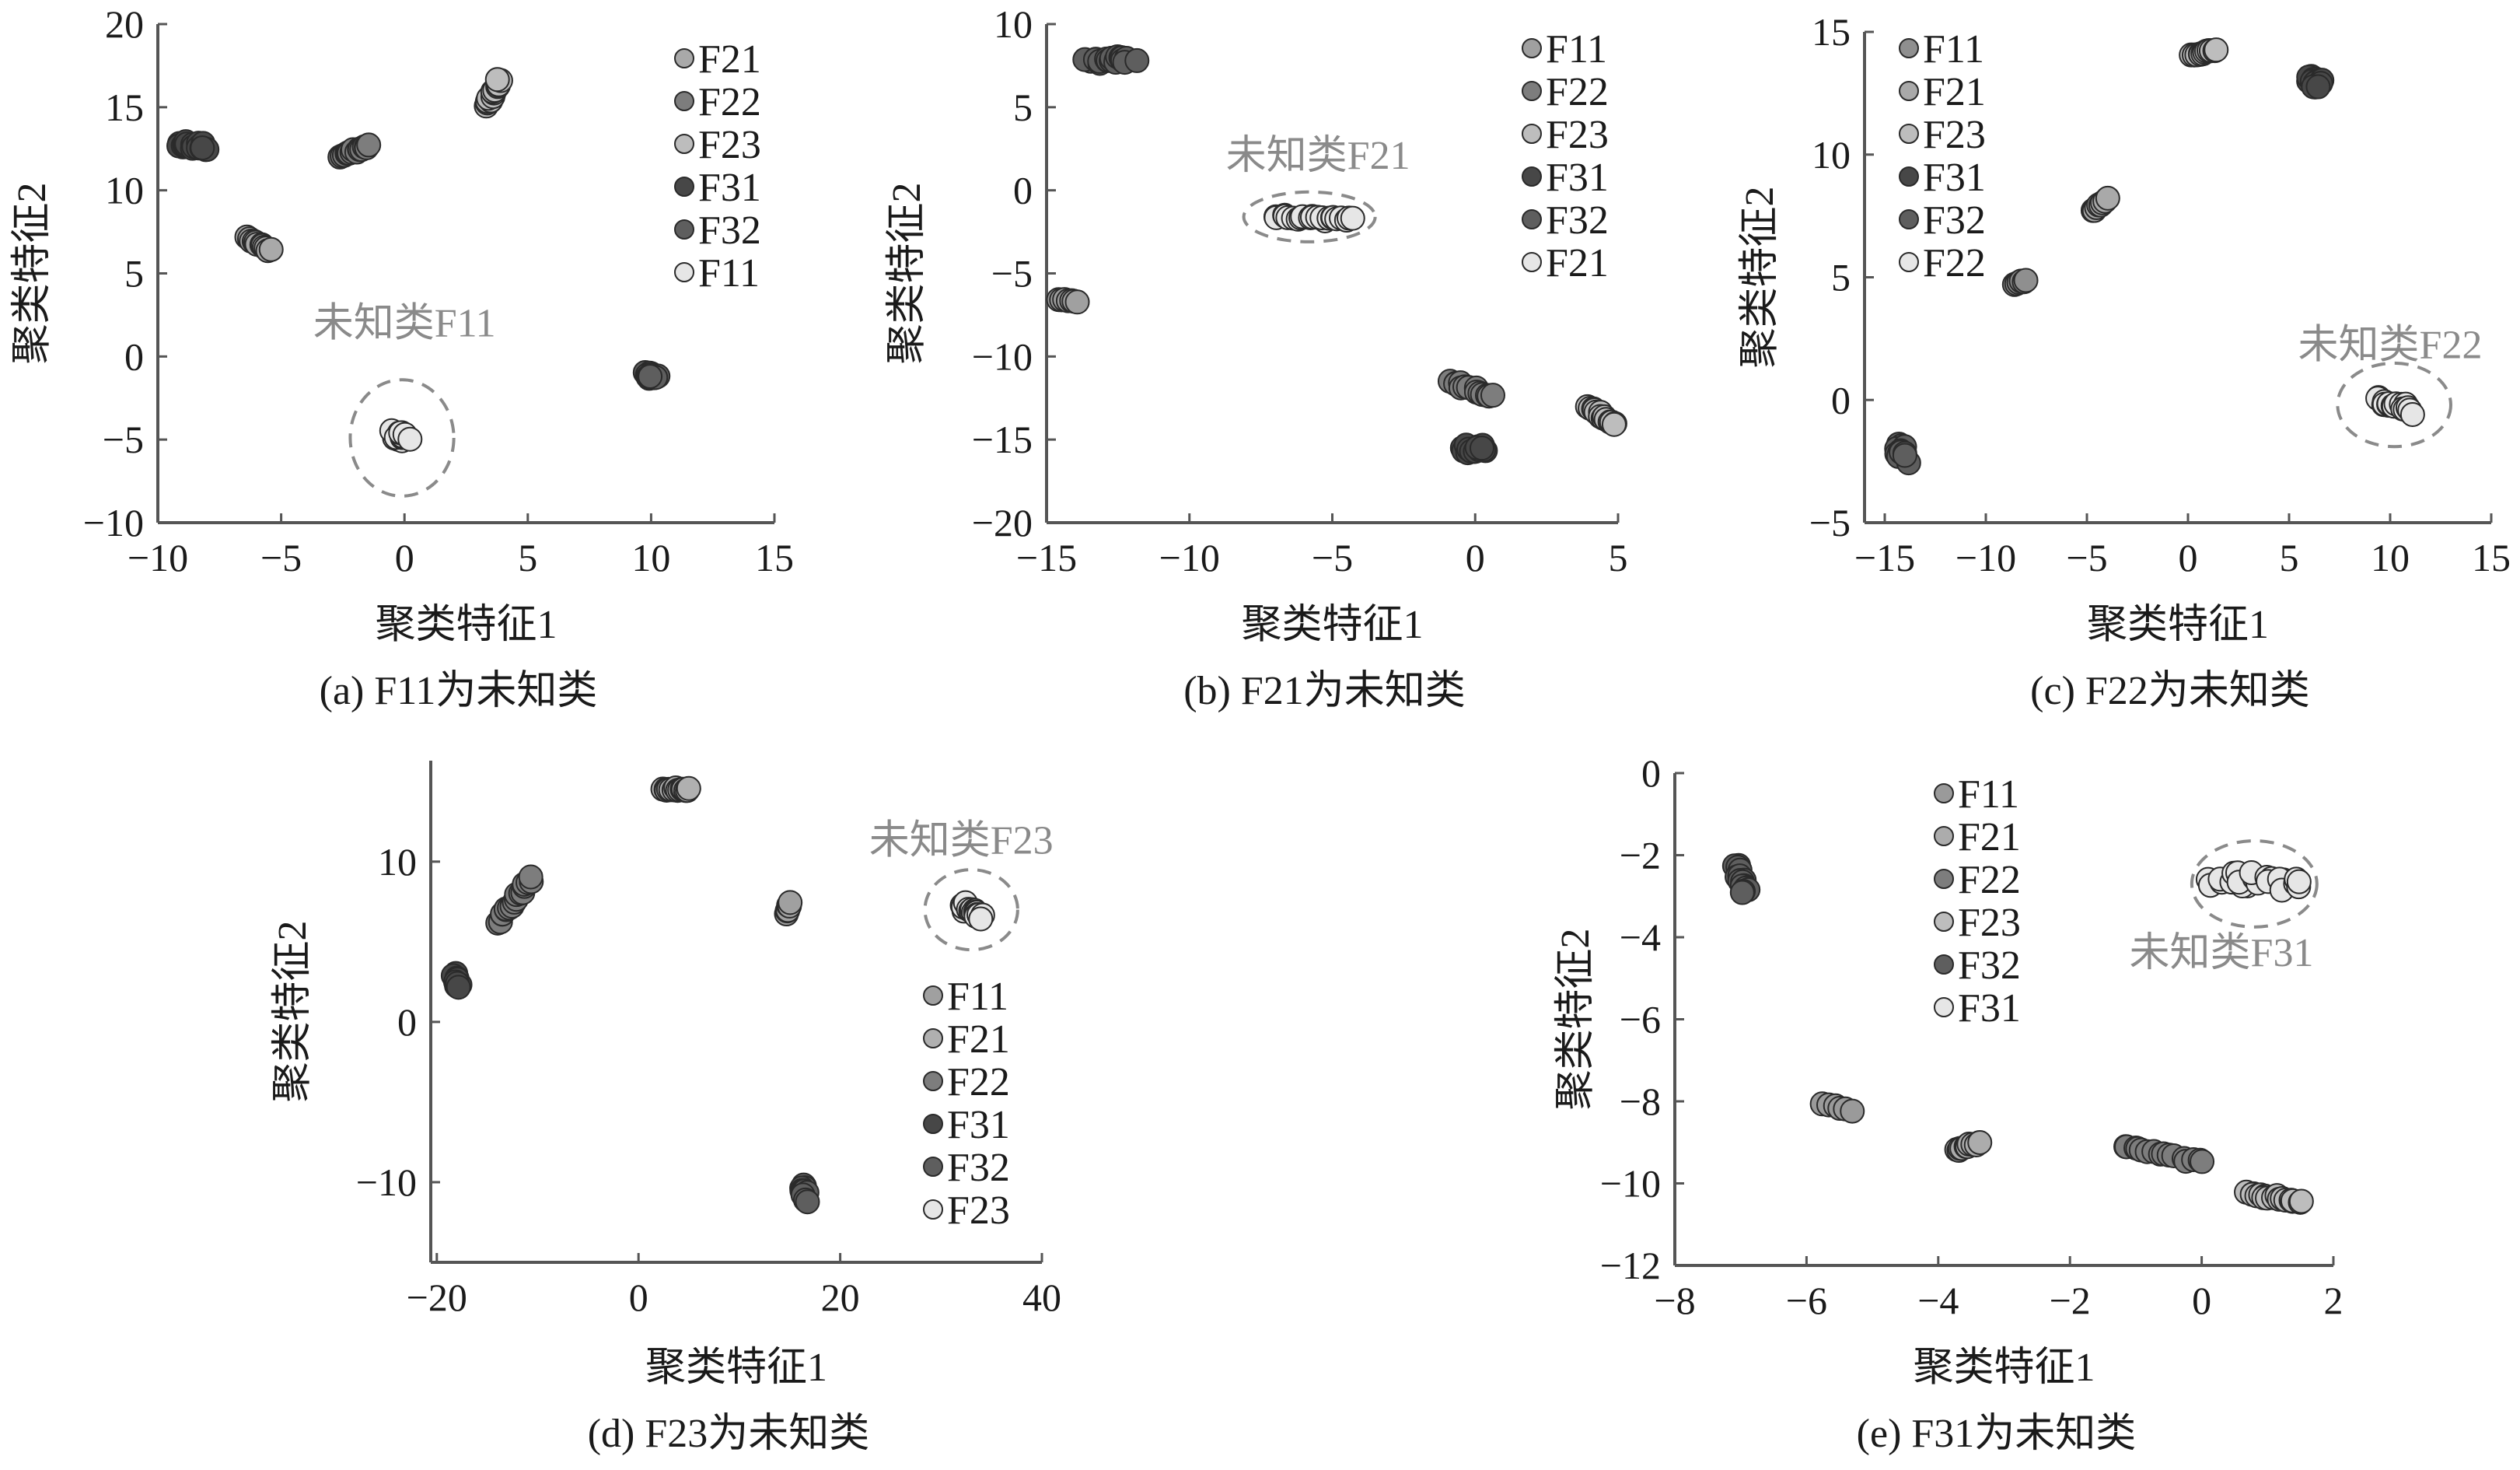  Describe the element at coordinates (1674, 1300) in the screenshot. I see `x-tick-label: −8` at that location.